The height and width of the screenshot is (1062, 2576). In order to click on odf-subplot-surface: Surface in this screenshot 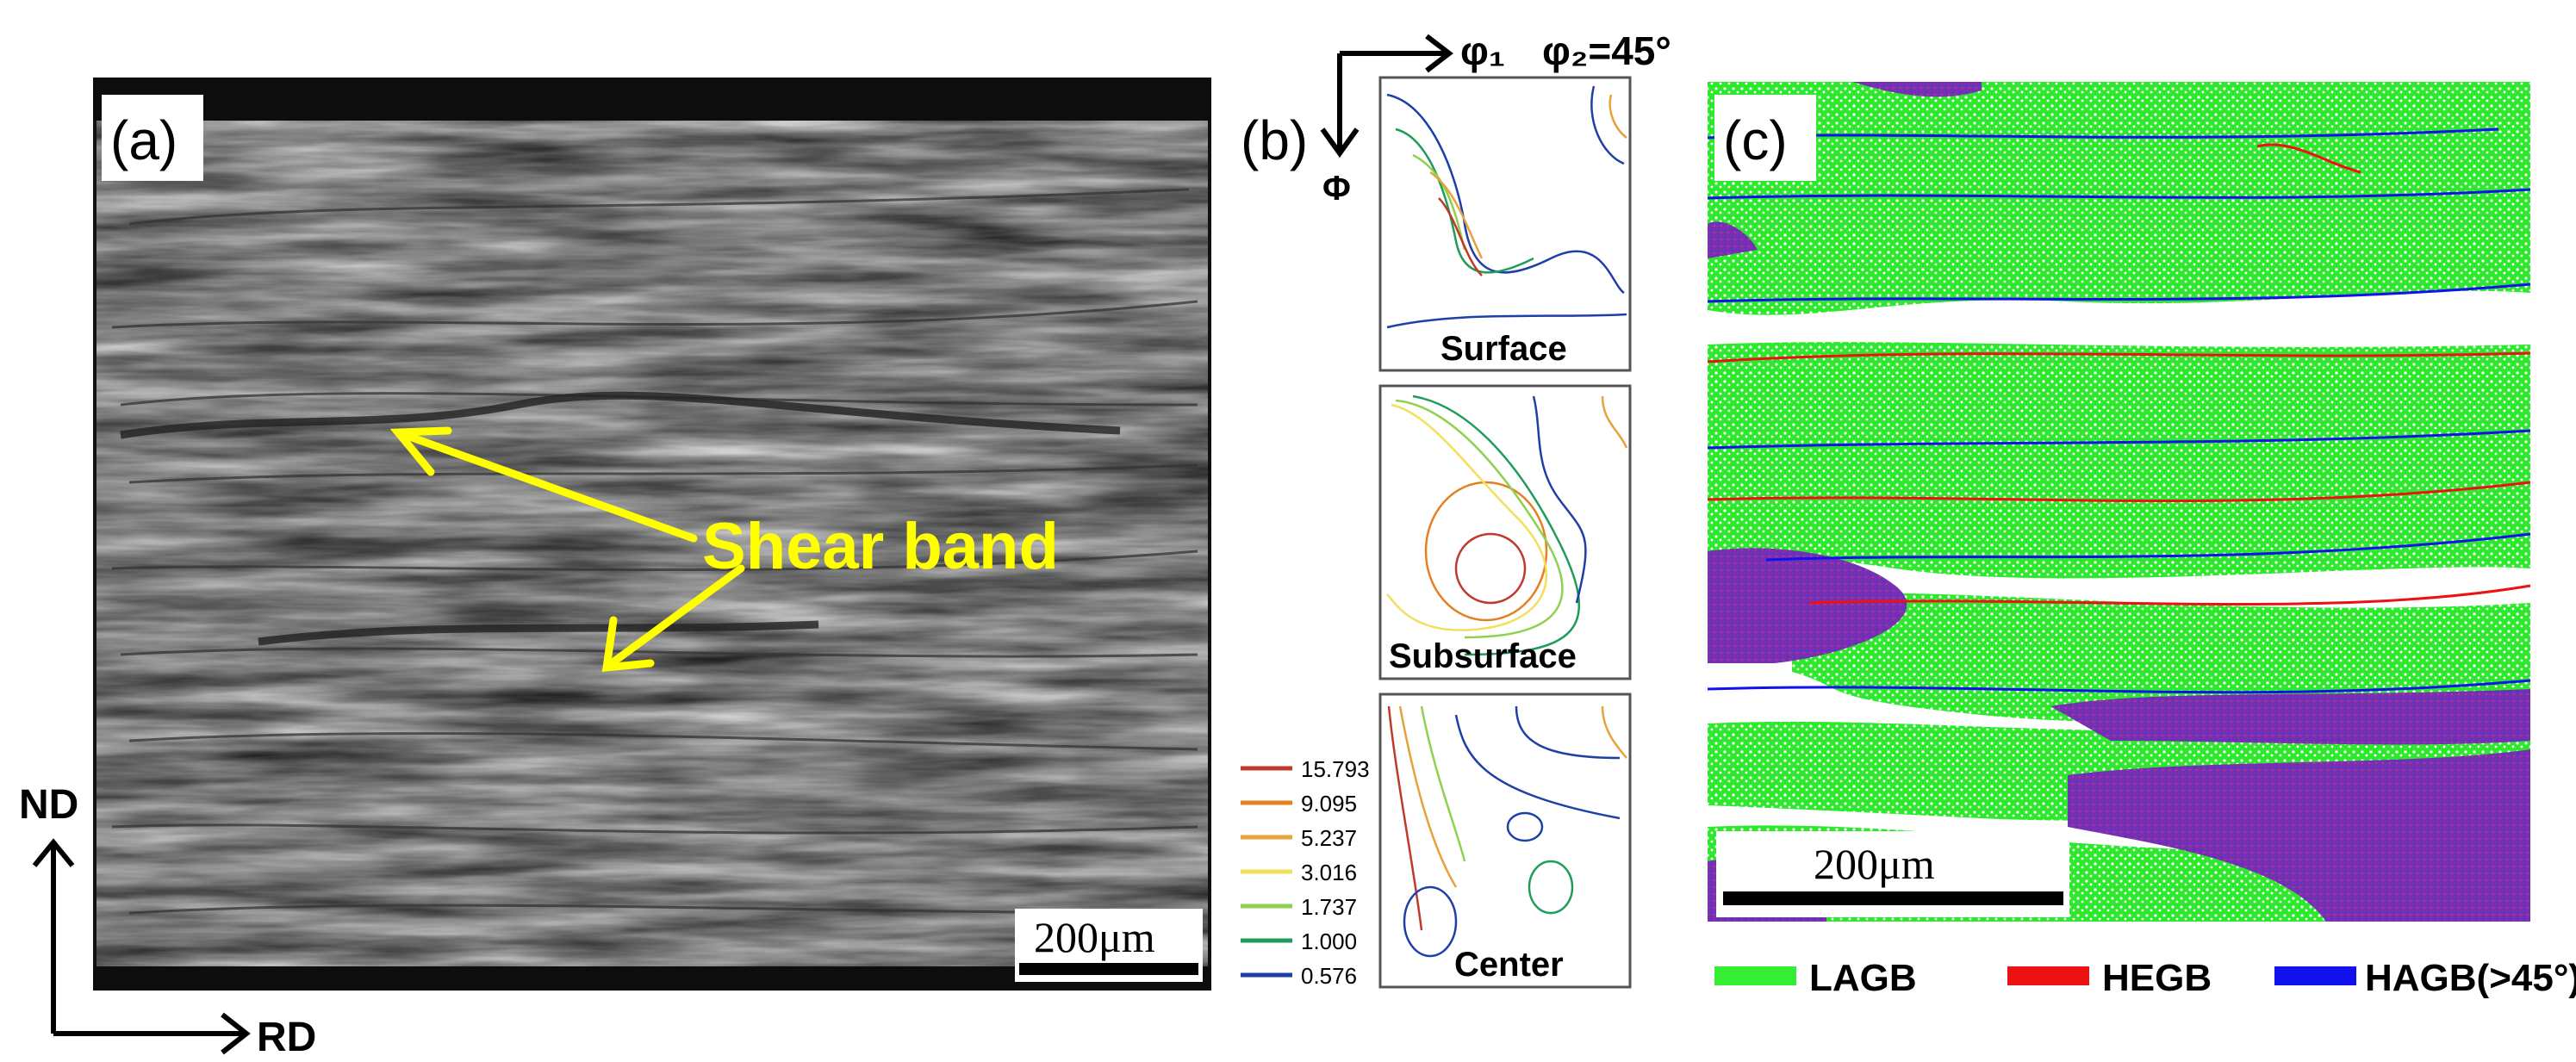, I will do `click(1505, 224)`.